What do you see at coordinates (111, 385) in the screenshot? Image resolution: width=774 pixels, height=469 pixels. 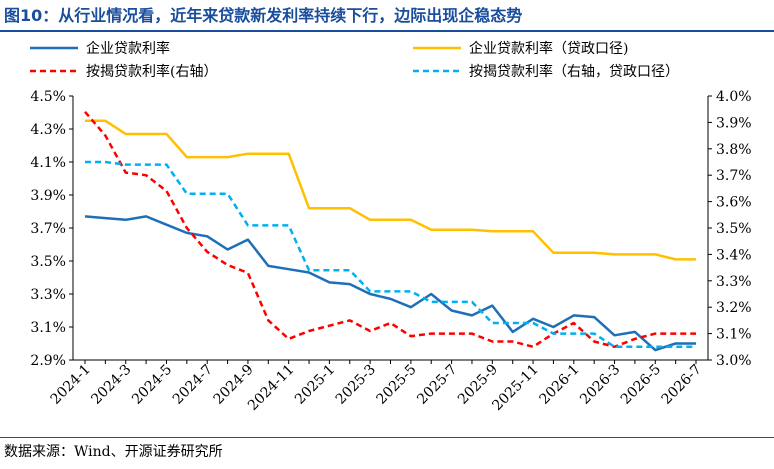 I see `x-tick-label: 2024-3` at bounding box center [111, 385].